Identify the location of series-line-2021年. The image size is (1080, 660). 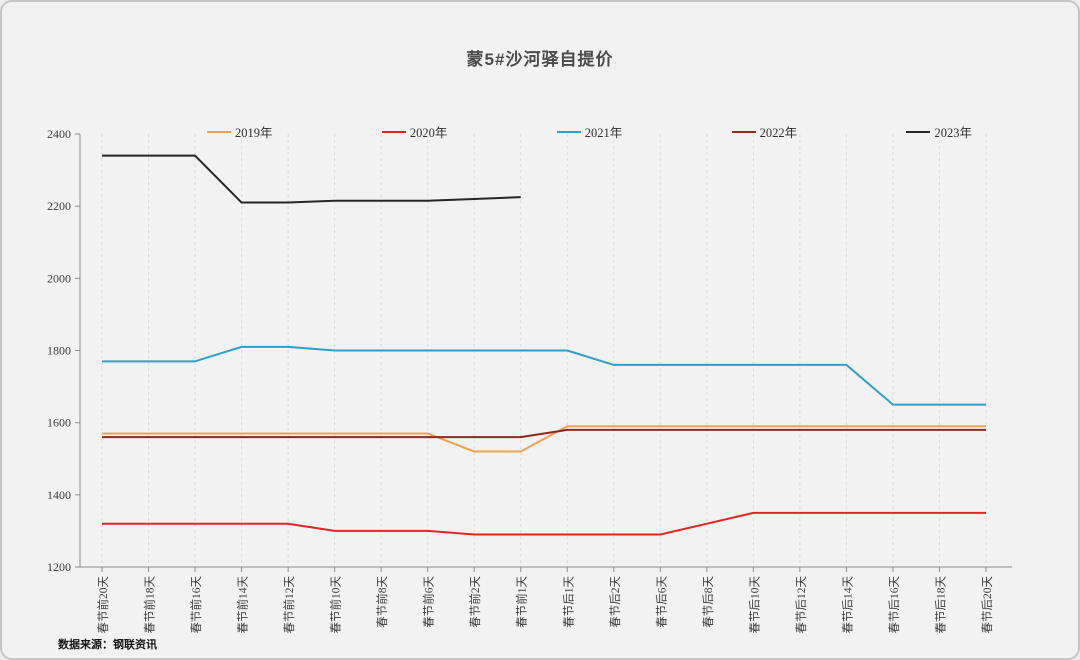
(544, 375).